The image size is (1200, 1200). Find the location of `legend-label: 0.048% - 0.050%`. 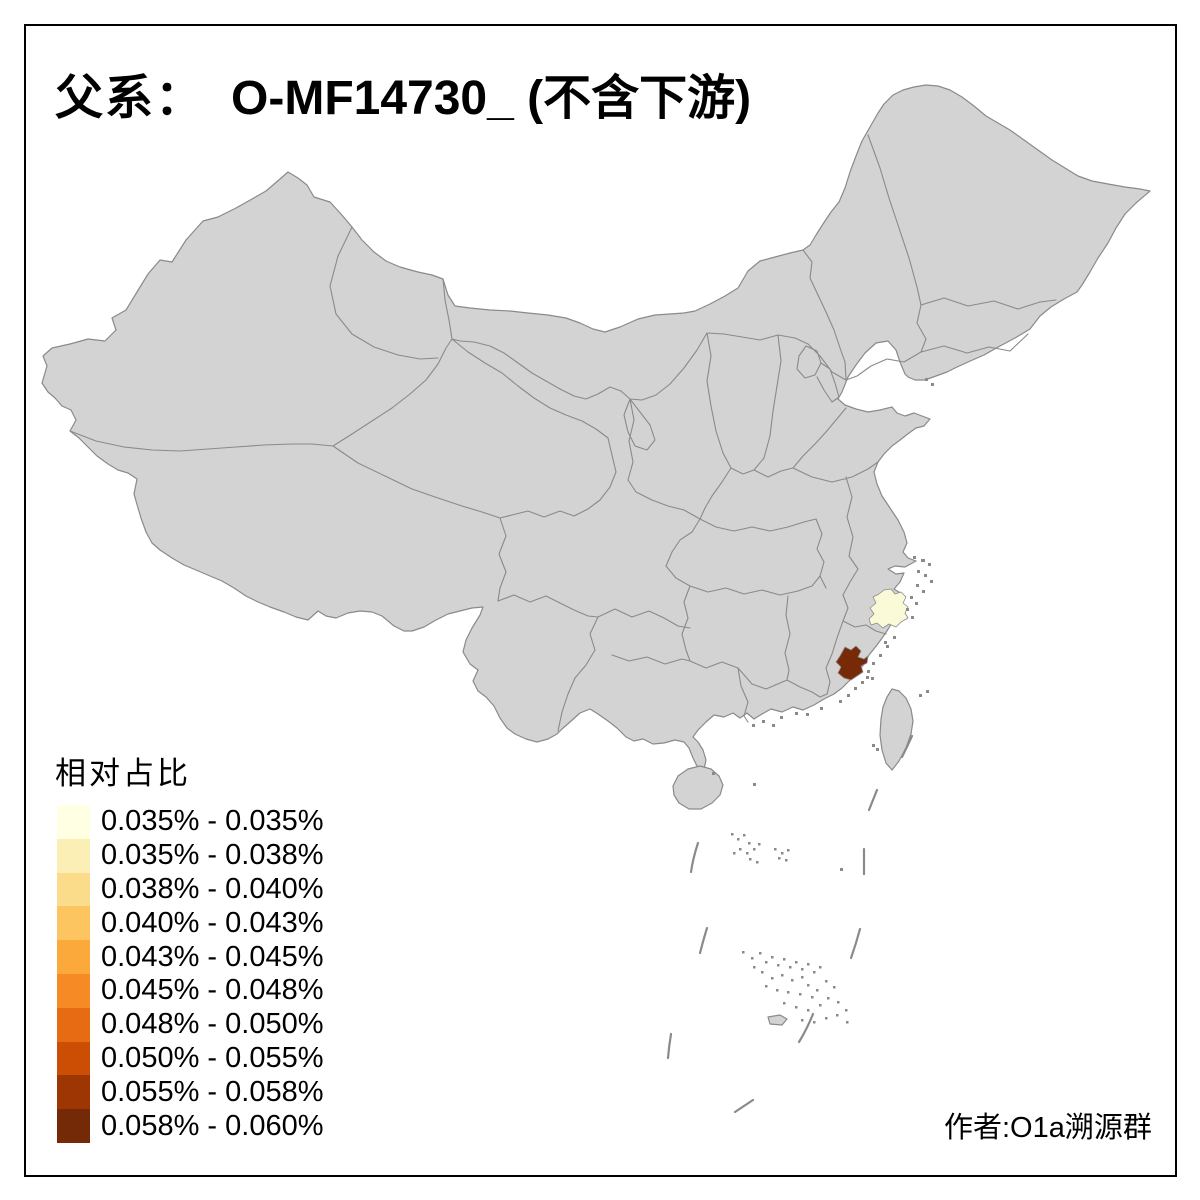

legend-label: 0.048% - 0.050% is located at coordinates (212, 1024).